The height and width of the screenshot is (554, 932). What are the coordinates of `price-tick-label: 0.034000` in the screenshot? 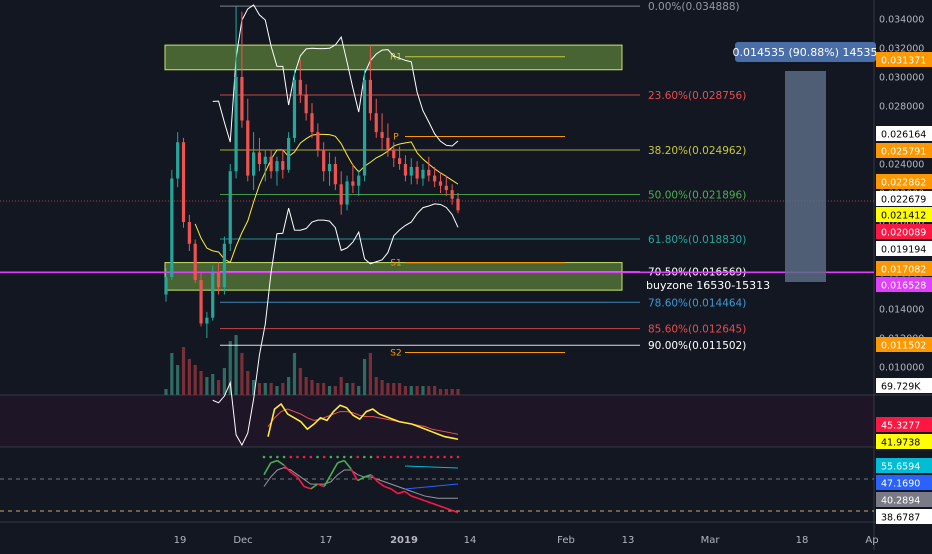 It's located at (901, 20).